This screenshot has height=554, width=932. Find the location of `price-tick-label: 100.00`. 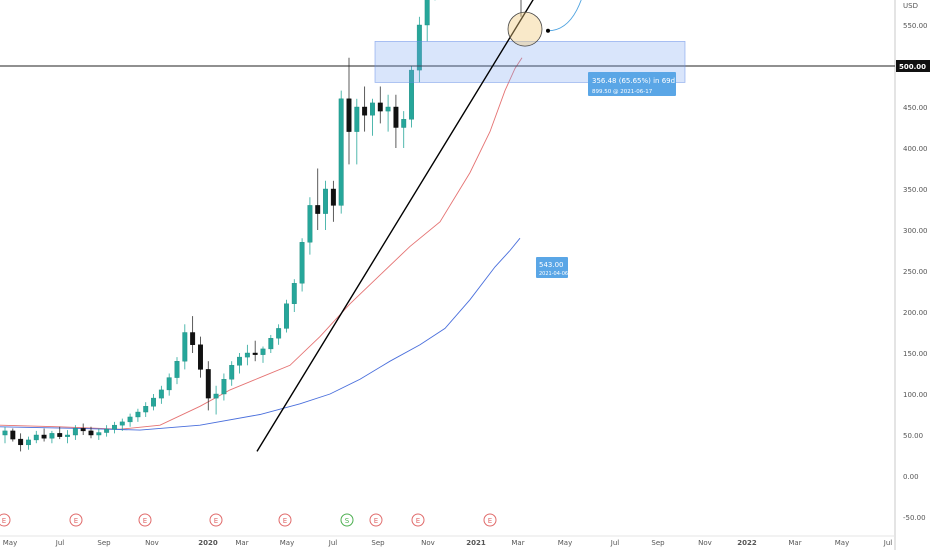

price-tick-label: 100.00 is located at coordinates (915, 395).